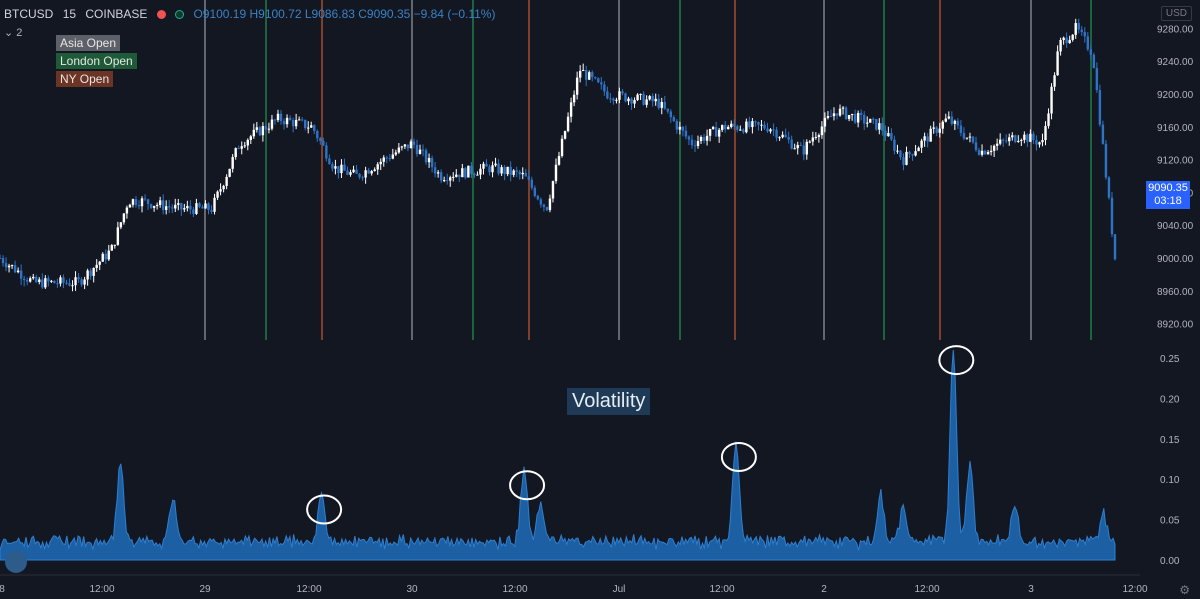 The height and width of the screenshot is (599, 1200). I want to click on collapse-indicators-toggle: ⌄ 2, so click(13, 33).